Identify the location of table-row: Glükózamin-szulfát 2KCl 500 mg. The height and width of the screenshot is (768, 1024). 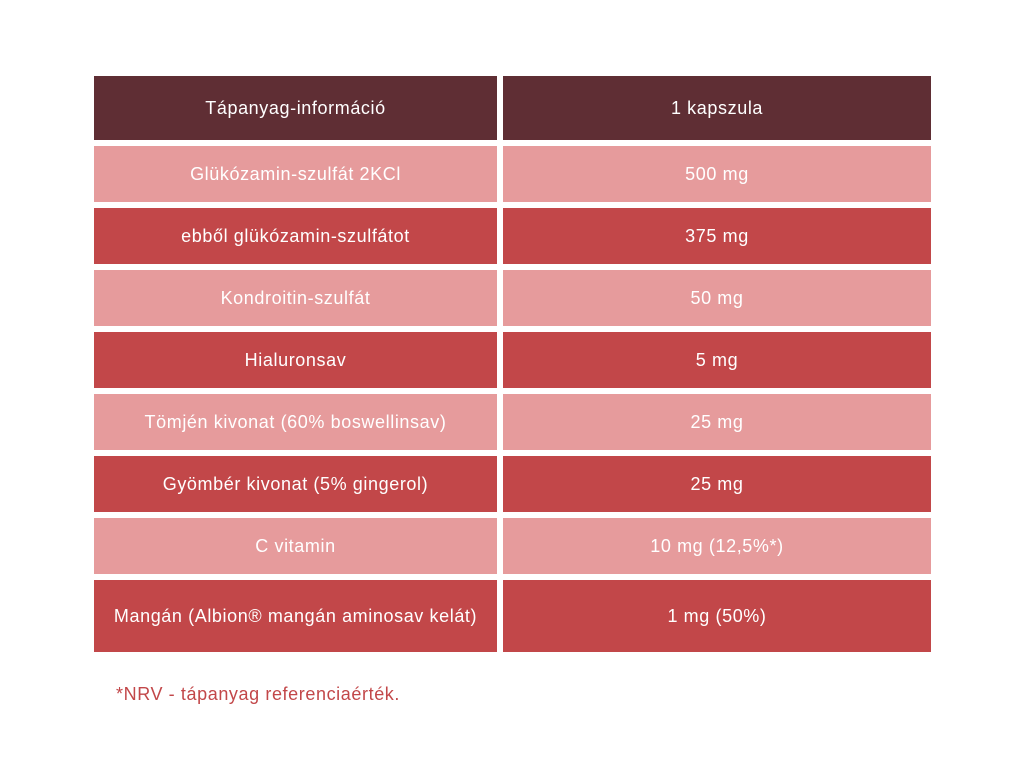
(512, 174).